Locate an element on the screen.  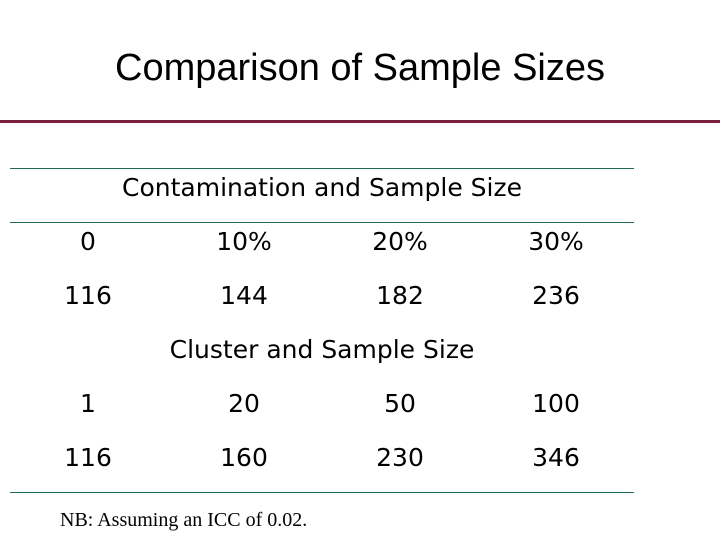
cluster-sample-size-row: 116 160 230 346 is located at coordinates (322, 458).